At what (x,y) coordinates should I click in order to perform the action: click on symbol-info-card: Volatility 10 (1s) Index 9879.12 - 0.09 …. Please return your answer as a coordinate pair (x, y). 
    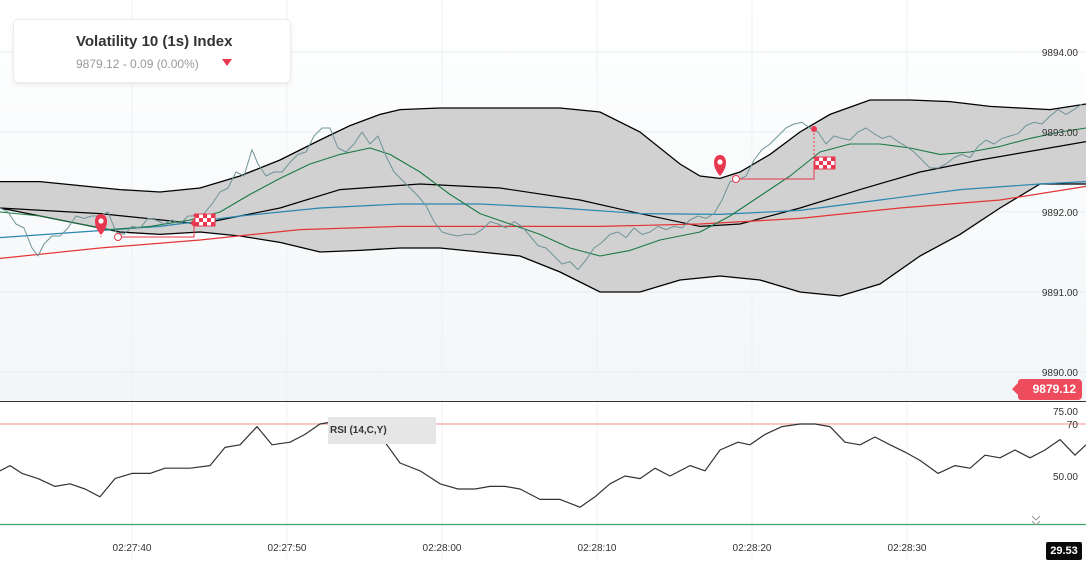
    Looking at the image, I should click on (152, 51).